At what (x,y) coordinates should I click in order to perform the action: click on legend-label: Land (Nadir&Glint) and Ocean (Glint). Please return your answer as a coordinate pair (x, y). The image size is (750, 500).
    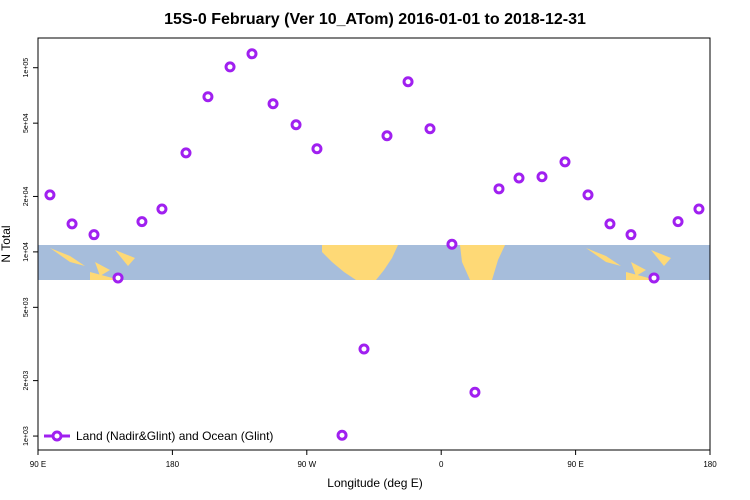
    Looking at the image, I should click on (174, 436).